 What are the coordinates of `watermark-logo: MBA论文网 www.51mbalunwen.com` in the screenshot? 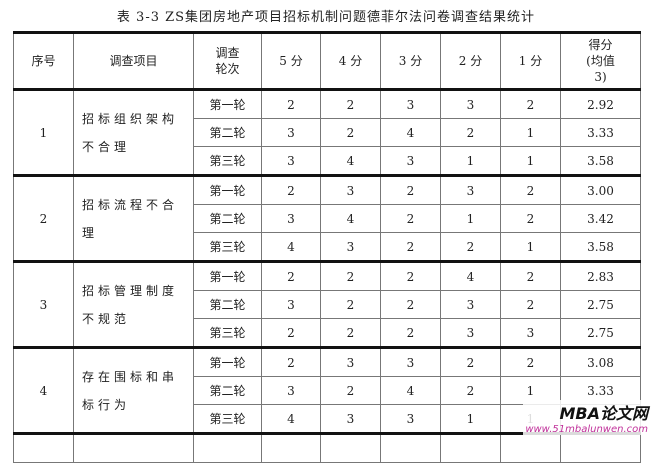 It's located at (586, 417).